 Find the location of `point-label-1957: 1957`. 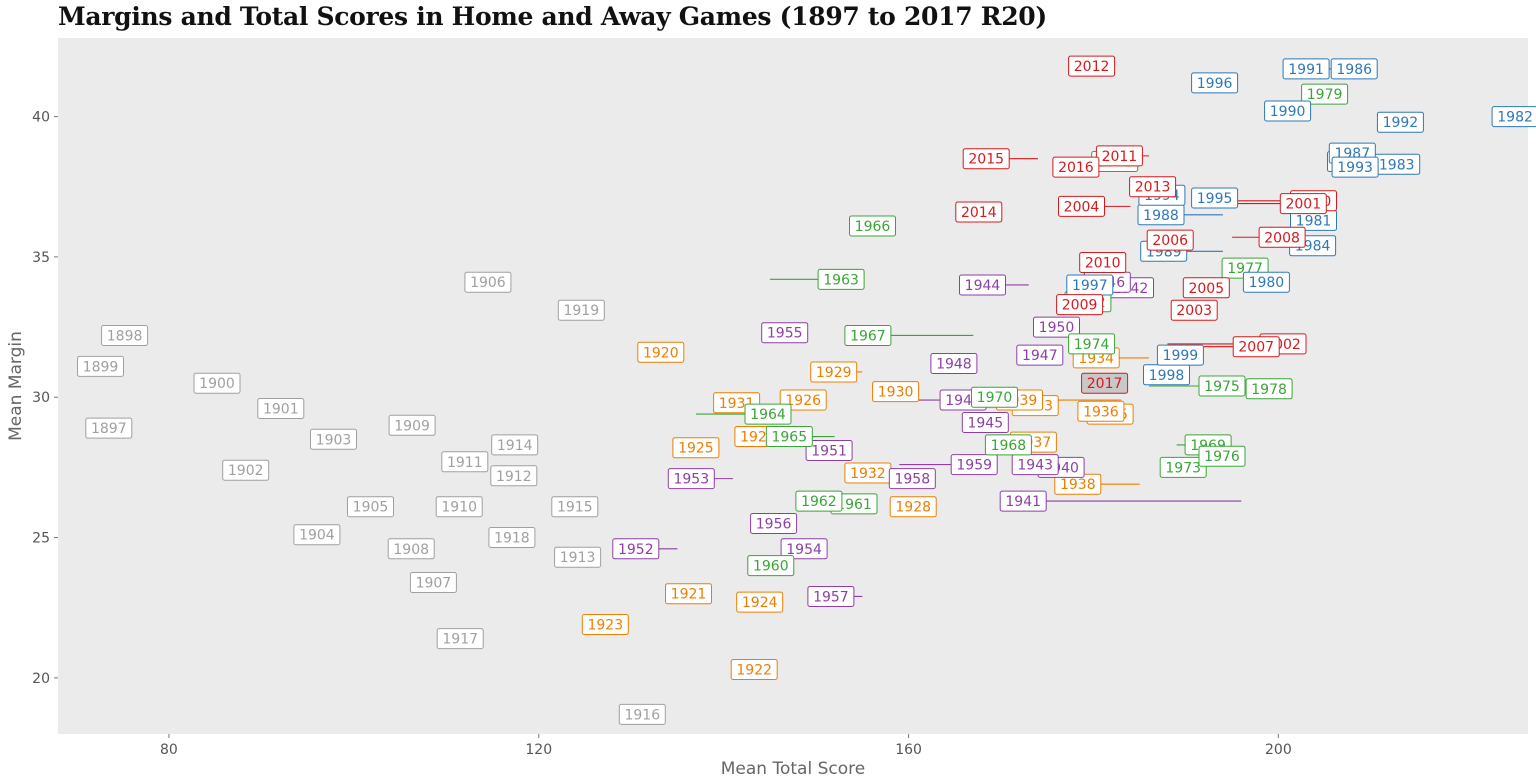

point-label-1957: 1957 is located at coordinates (831, 596).